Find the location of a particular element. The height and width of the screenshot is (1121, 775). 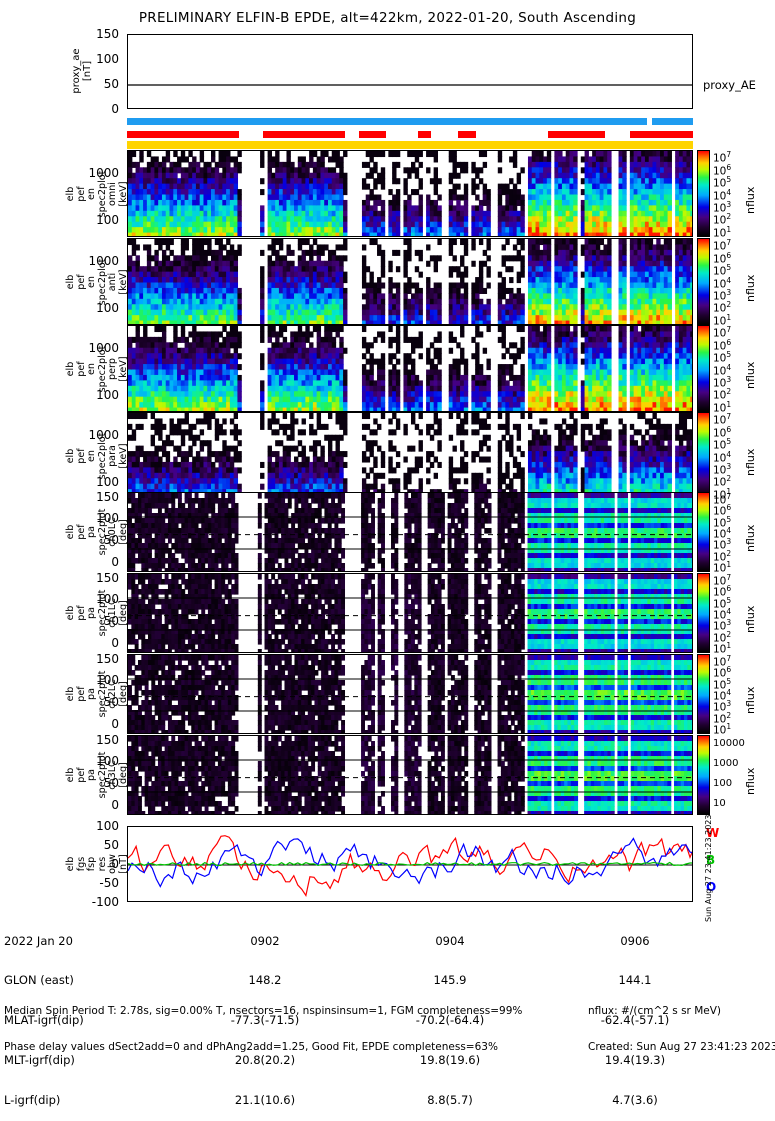

proxy-ae-right-label: proxy_AE is located at coordinates (729, 85).